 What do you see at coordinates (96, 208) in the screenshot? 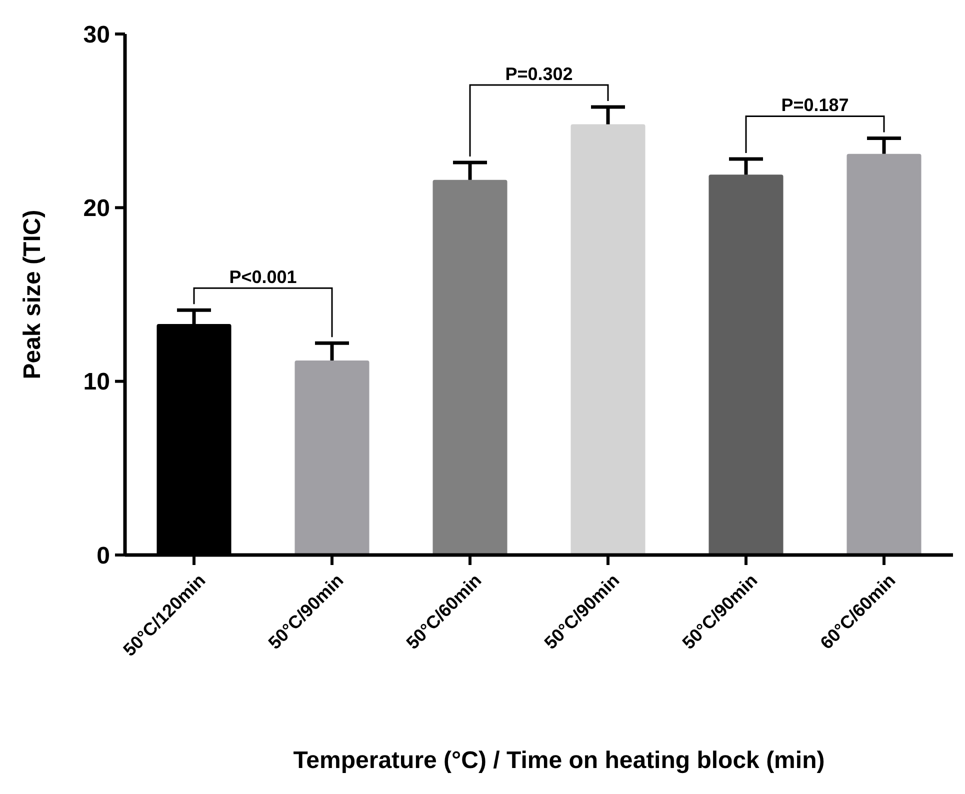
I see `y-tick-label: 20` at bounding box center [96, 208].